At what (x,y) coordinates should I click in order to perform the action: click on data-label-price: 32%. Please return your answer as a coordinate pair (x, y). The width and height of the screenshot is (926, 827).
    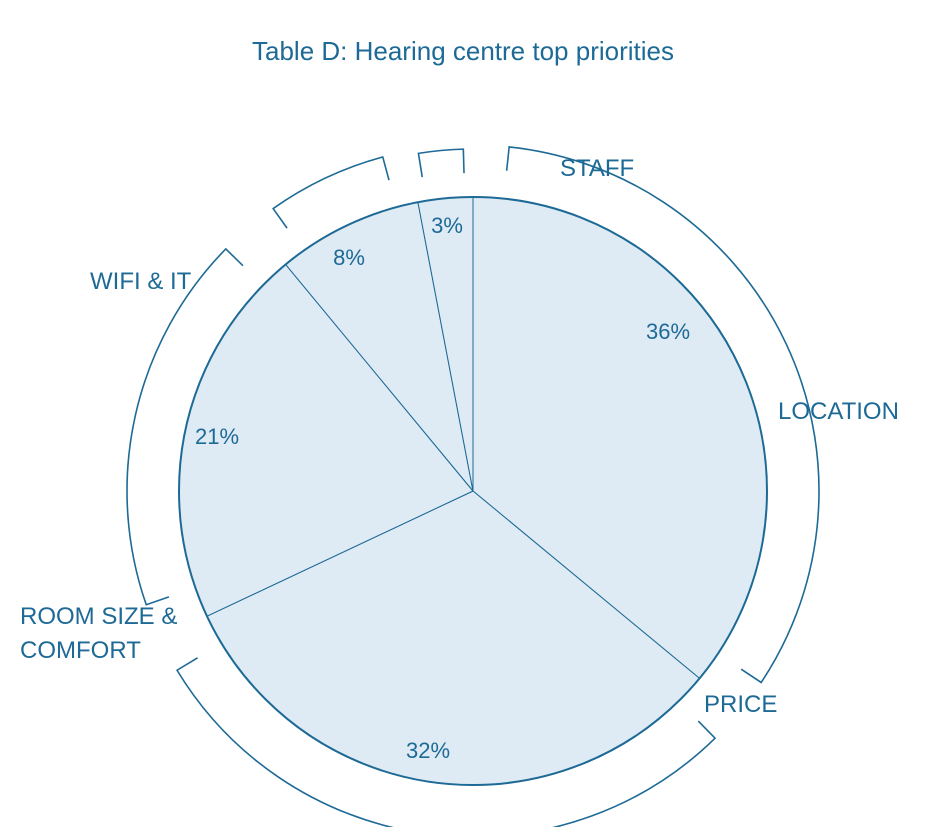
    Looking at the image, I should click on (428, 750).